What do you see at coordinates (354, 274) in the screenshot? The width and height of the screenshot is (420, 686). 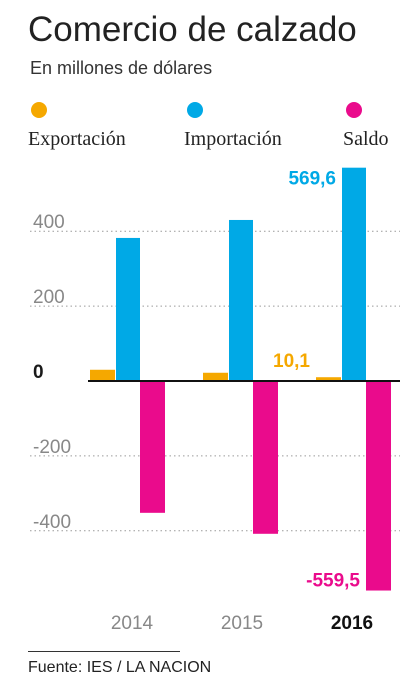 I see `bar-importacion-2016` at bounding box center [354, 274].